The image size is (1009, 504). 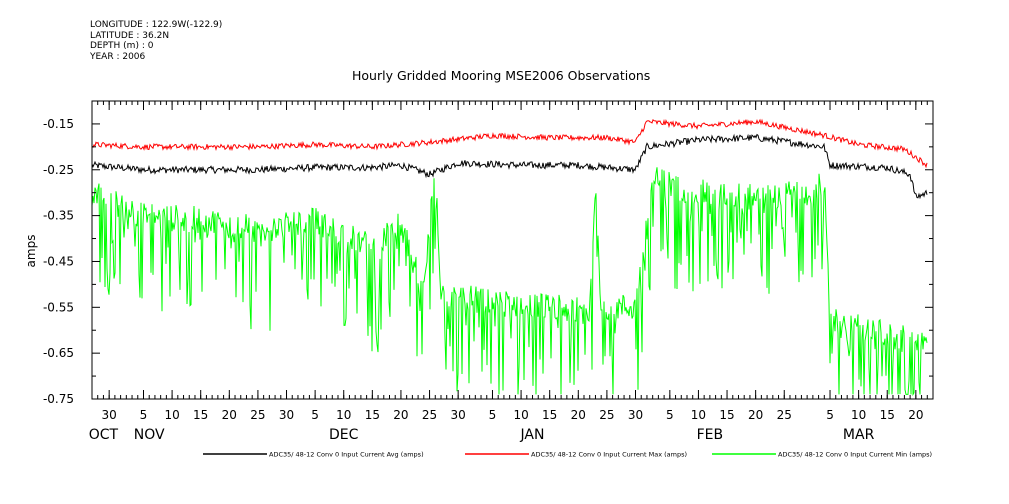 I want to click on month-label: DEC, so click(x=344, y=435).